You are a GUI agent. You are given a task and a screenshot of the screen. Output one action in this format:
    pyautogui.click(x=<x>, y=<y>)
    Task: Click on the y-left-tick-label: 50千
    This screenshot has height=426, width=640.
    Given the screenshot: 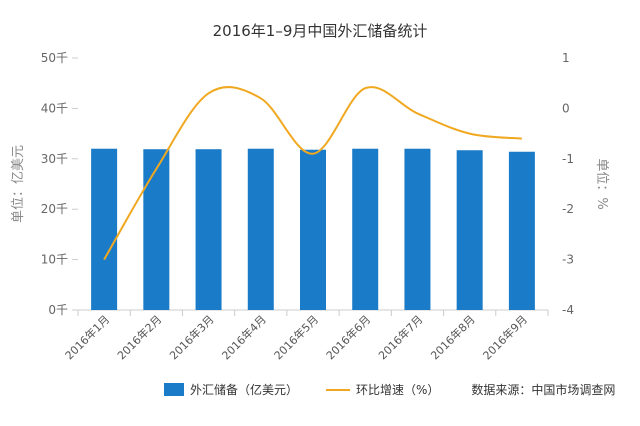 What is the action you would take?
    pyautogui.click(x=54, y=58)
    